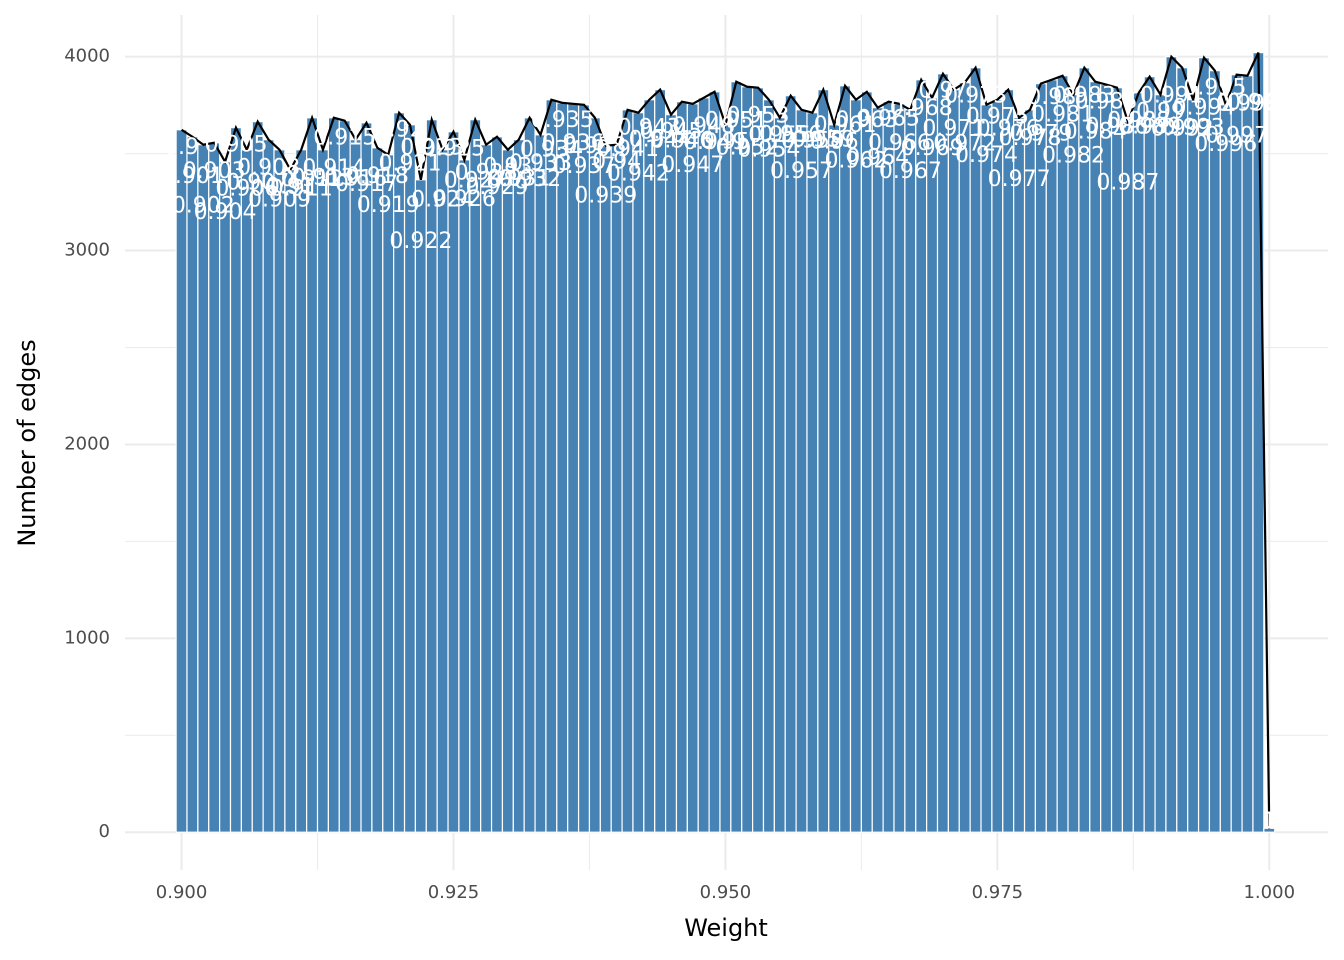  What do you see at coordinates (420, 241) in the screenshot?
I see `bar-label: 0.922` at bounding box center [420, 241].